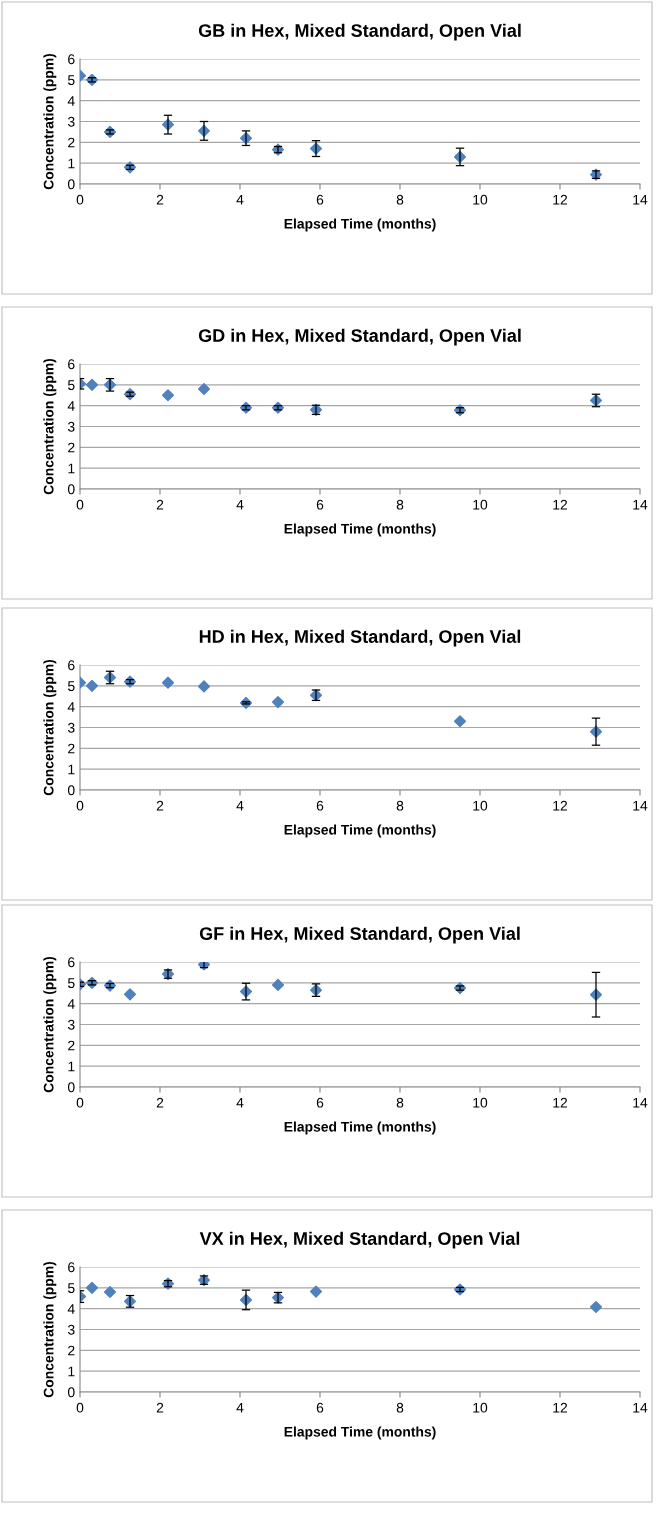  I want to click on chart-title: GD in Hex, Mixed Standard, Open Vial, so click(359, 337).